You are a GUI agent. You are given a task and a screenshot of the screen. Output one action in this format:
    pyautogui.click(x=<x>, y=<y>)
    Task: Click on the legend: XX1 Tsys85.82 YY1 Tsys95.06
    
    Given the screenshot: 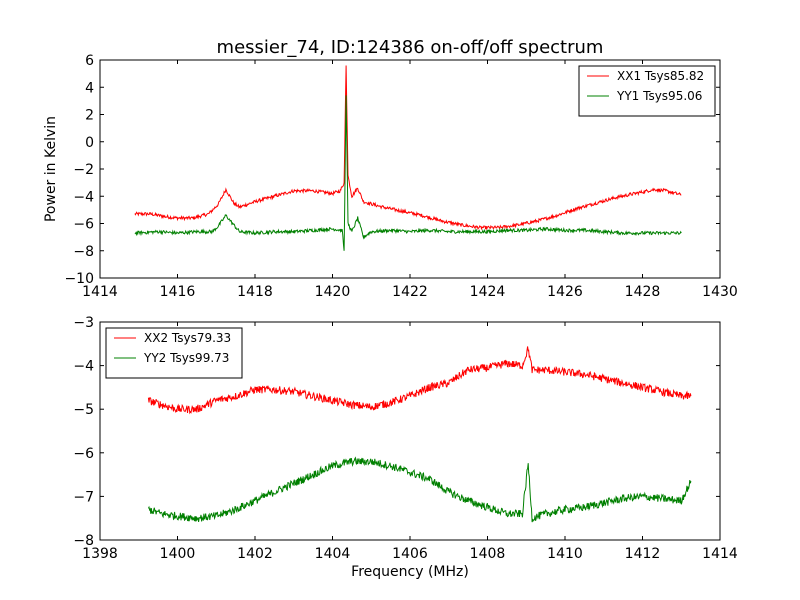 What is the action you would take?
    pyautogui.click(x=647, y=91)
    